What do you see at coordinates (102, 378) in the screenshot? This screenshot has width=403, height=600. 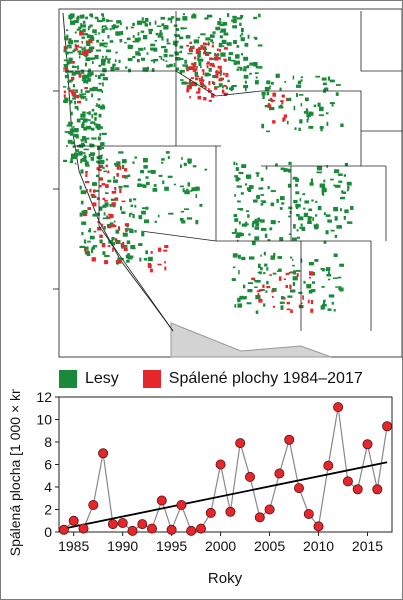 I see `forest-legend-label: Lesy` at bounding box center [102, 378].